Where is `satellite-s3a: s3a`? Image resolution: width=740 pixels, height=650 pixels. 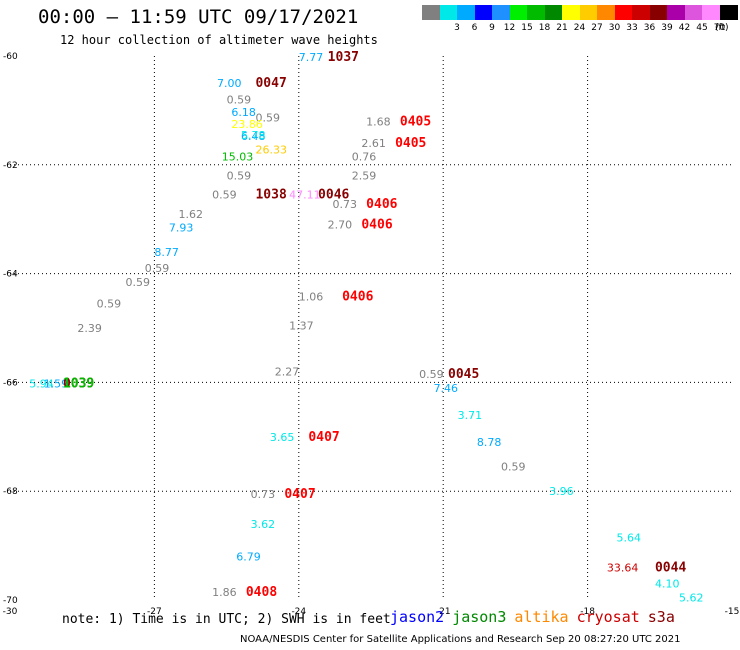 satellite-s3a: s3a is located at coordinates (661, 617).